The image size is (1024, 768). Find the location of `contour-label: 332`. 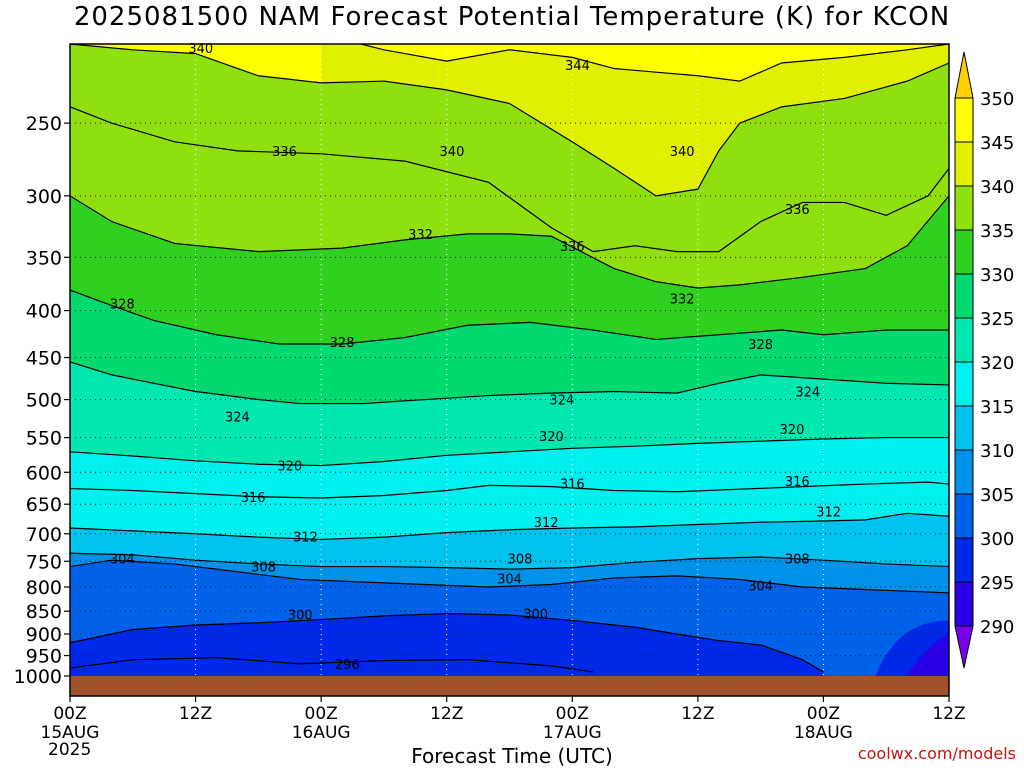

contour-label: 332 is located at coordinates (420, 235).